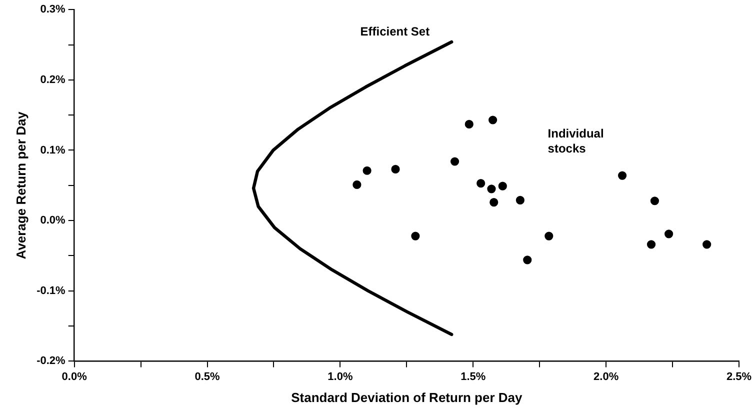 The height and width of the screenshot is (414, 755). I want to click on y-tick-label: -0.2%, so click(51, 361).